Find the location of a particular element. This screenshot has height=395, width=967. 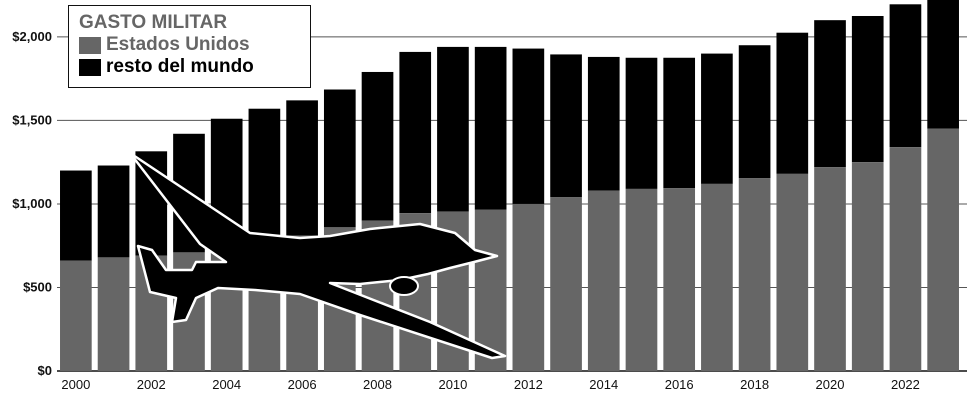

bar-rest-2019 is located at coordinates (792, 103).